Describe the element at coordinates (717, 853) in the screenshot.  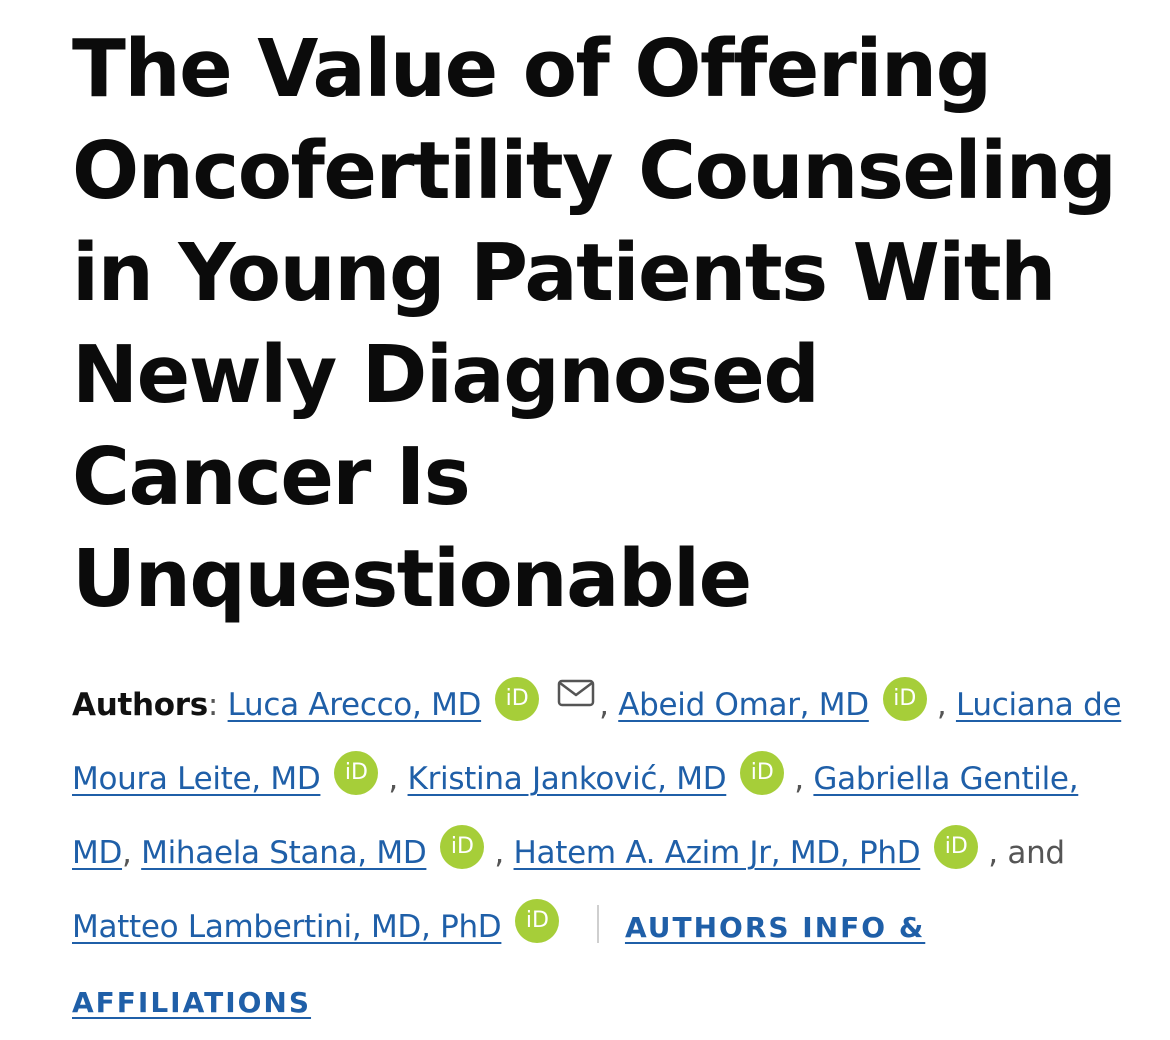
I see `author-link: Hatem A. Azim Jr, MD, PhD` at that location.